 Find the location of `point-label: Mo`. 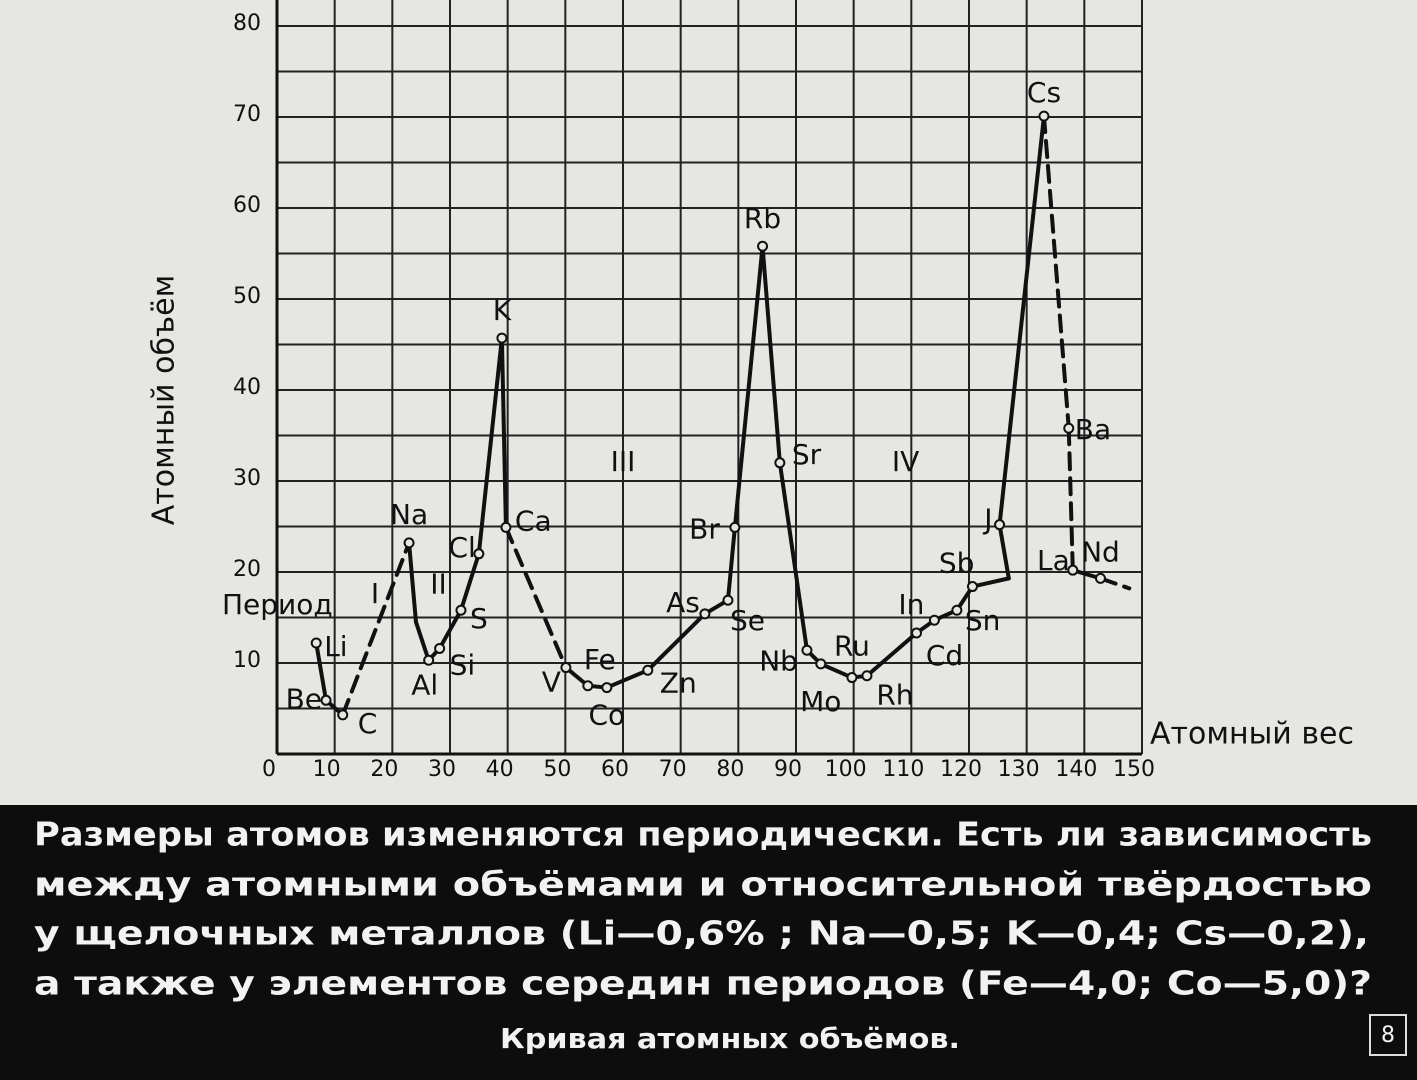

point-label: Mo is located at coordinates (820, 701).